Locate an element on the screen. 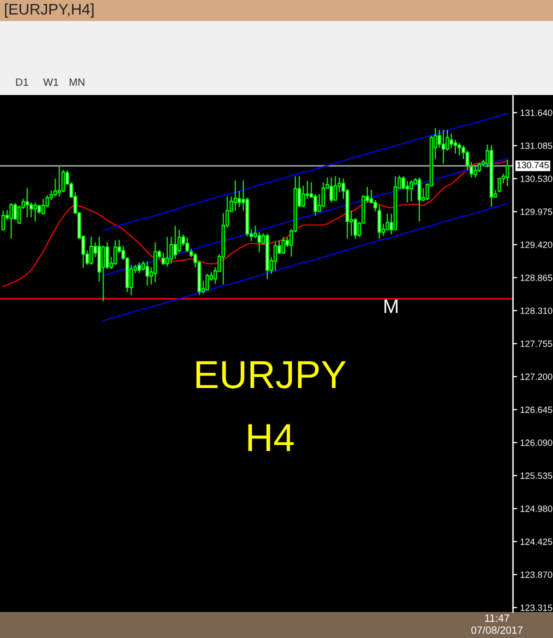  y-tick-label: 124.425 is located at coordinates (536, 541).